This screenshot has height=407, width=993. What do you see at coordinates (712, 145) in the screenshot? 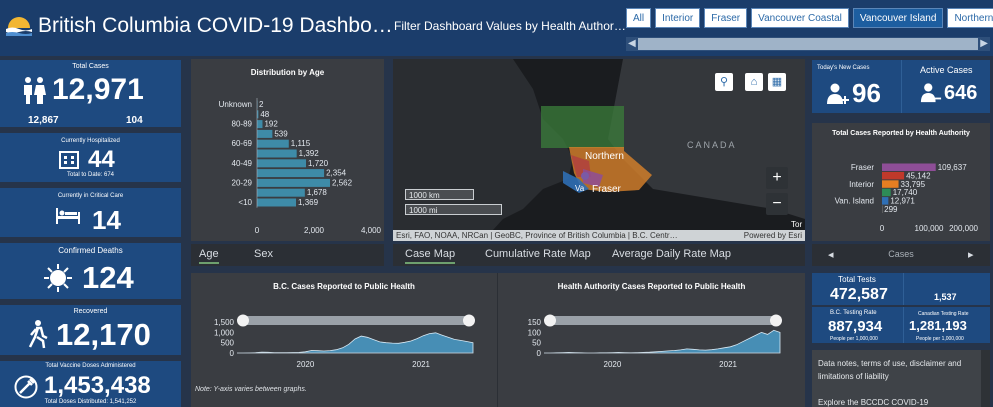
I see `map-label-canada: CANADA` at bounding box center [712, 145].